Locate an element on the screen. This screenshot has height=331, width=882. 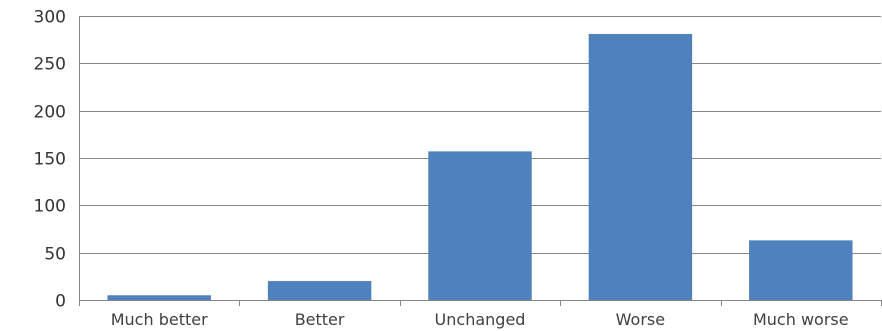
y-tick-label: 250 is located at coordinates (50, 65).